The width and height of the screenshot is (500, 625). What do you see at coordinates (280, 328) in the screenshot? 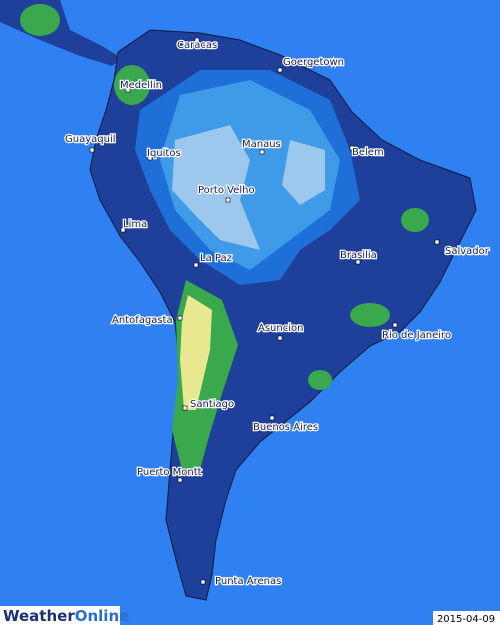
I see `city-label: Asuncion` at bounding box center [280, 328].